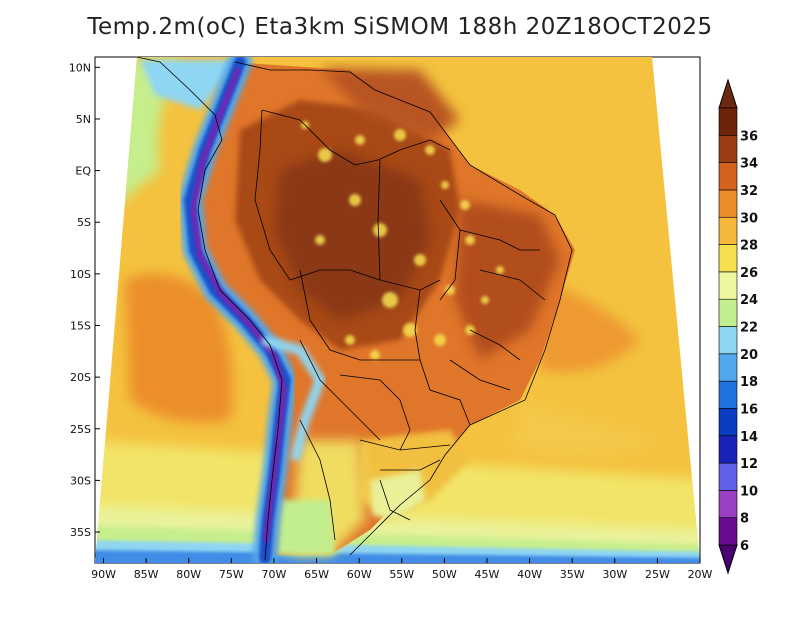 The width and height of the screenshot is (800, 618). What do you see at coordinates (728, 559) in the screenshot?
I see `colorbar-under-triangle` at bounding box center [728, 559].